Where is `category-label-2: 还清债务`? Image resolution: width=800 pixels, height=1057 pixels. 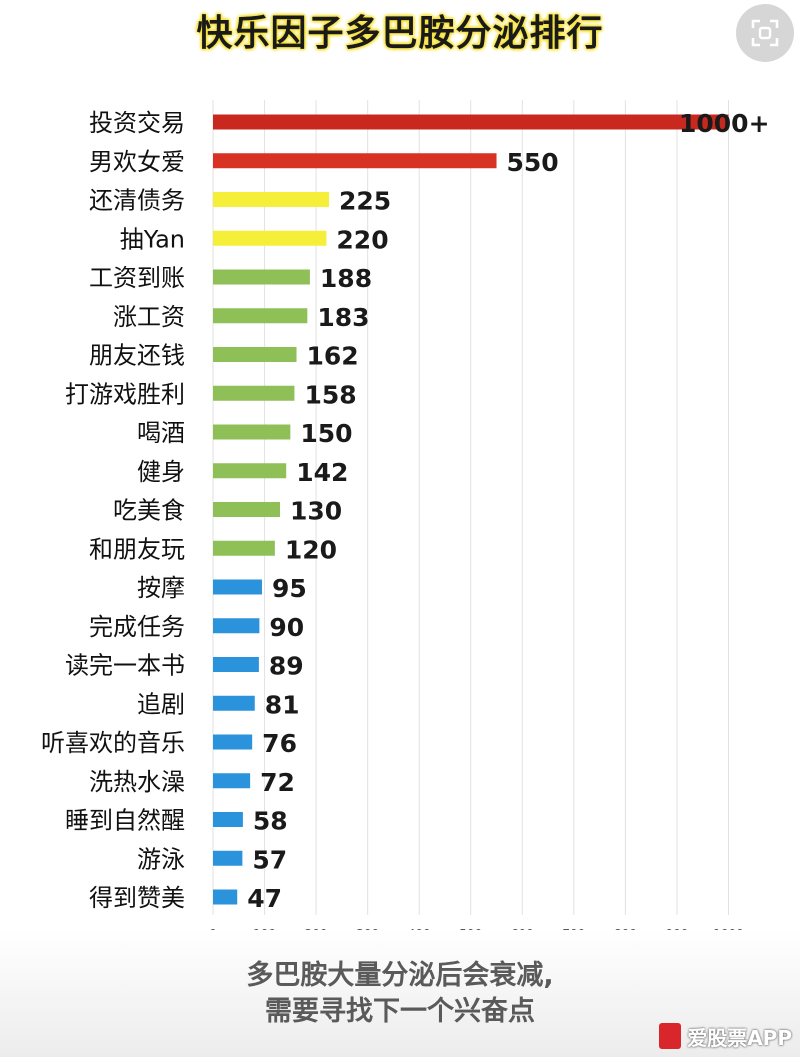 category-label-2: 还清债务 is located at coordinates (137, 201).